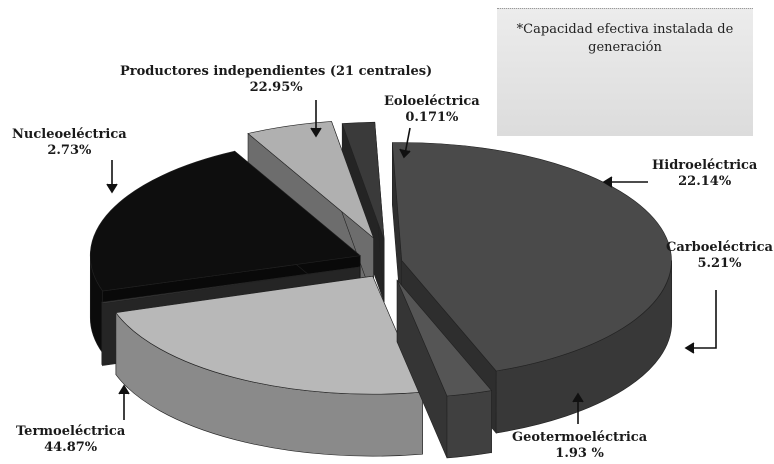 The height and width of the screenshot is (464, 774). I want to click on label-termo: Termoeléctrica 44.87%, so click(70, 440).